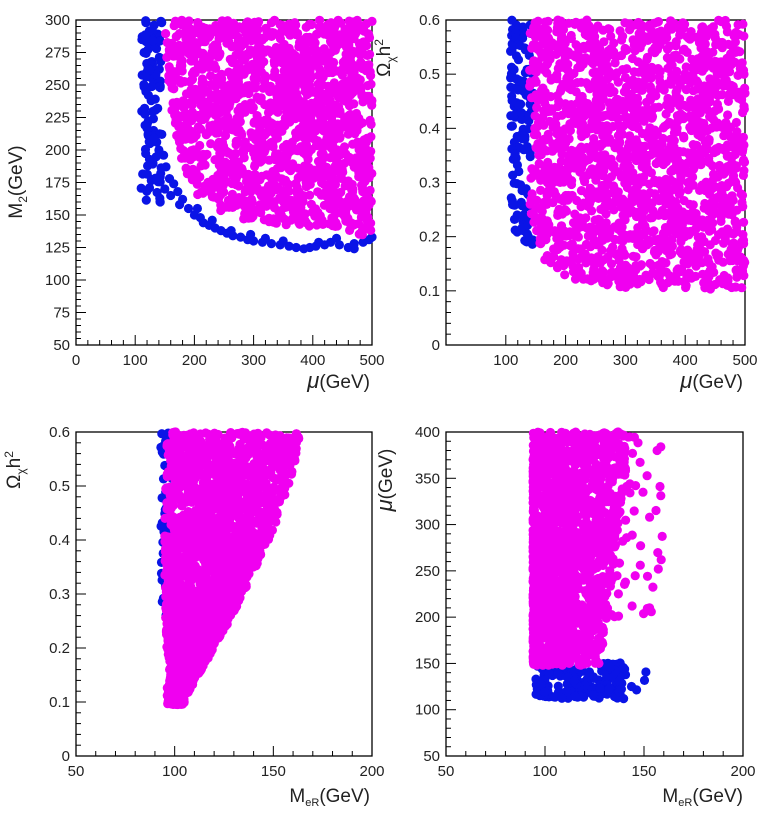 The height and width of the screenshot is (817, 763). What do you see at coordinates (429, 128) in the screenshot?
I see `y-tick-label: 0.4` at bounding box center [429, 128].